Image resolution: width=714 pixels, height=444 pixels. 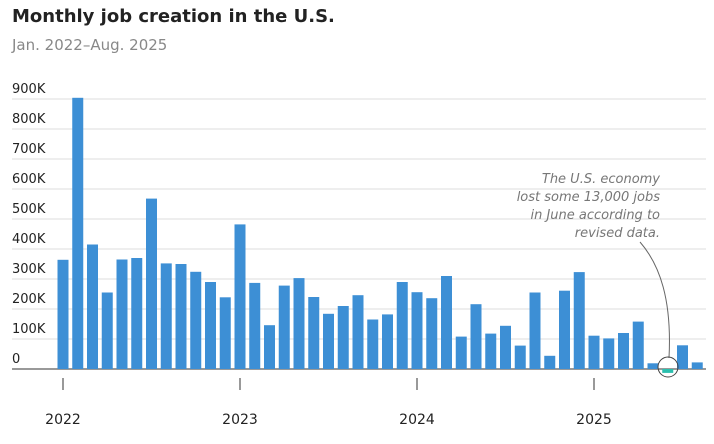 I want to click on y-tick-label: 500K, so click(x=29, y=209).